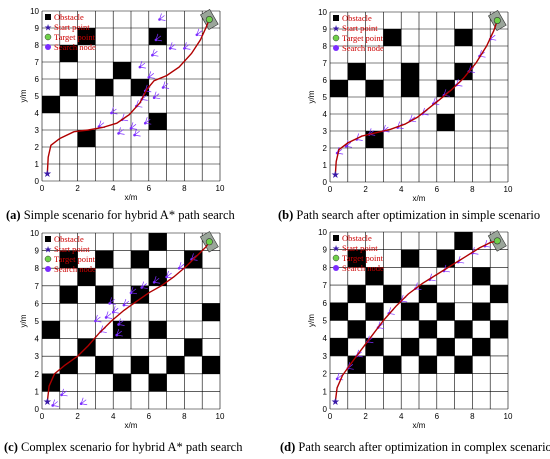  What do you see at coordinates (77, 416) in the screenshot?
I see `x-tick-label: 2` at bounding box center [77, 416].